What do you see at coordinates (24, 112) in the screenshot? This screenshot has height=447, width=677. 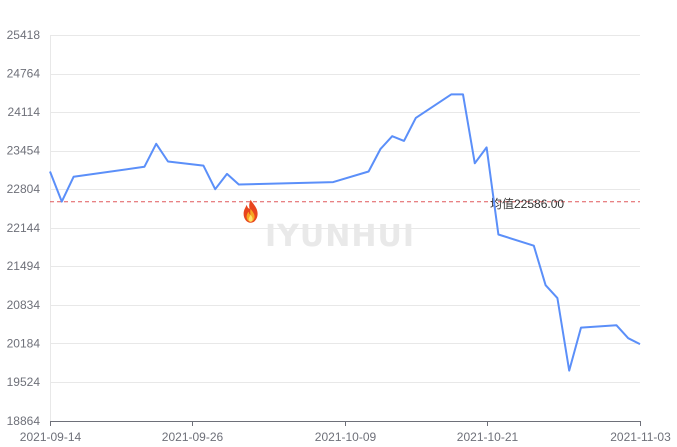 I see `y-tick-label: 24114` at bounding box center [24, 112].